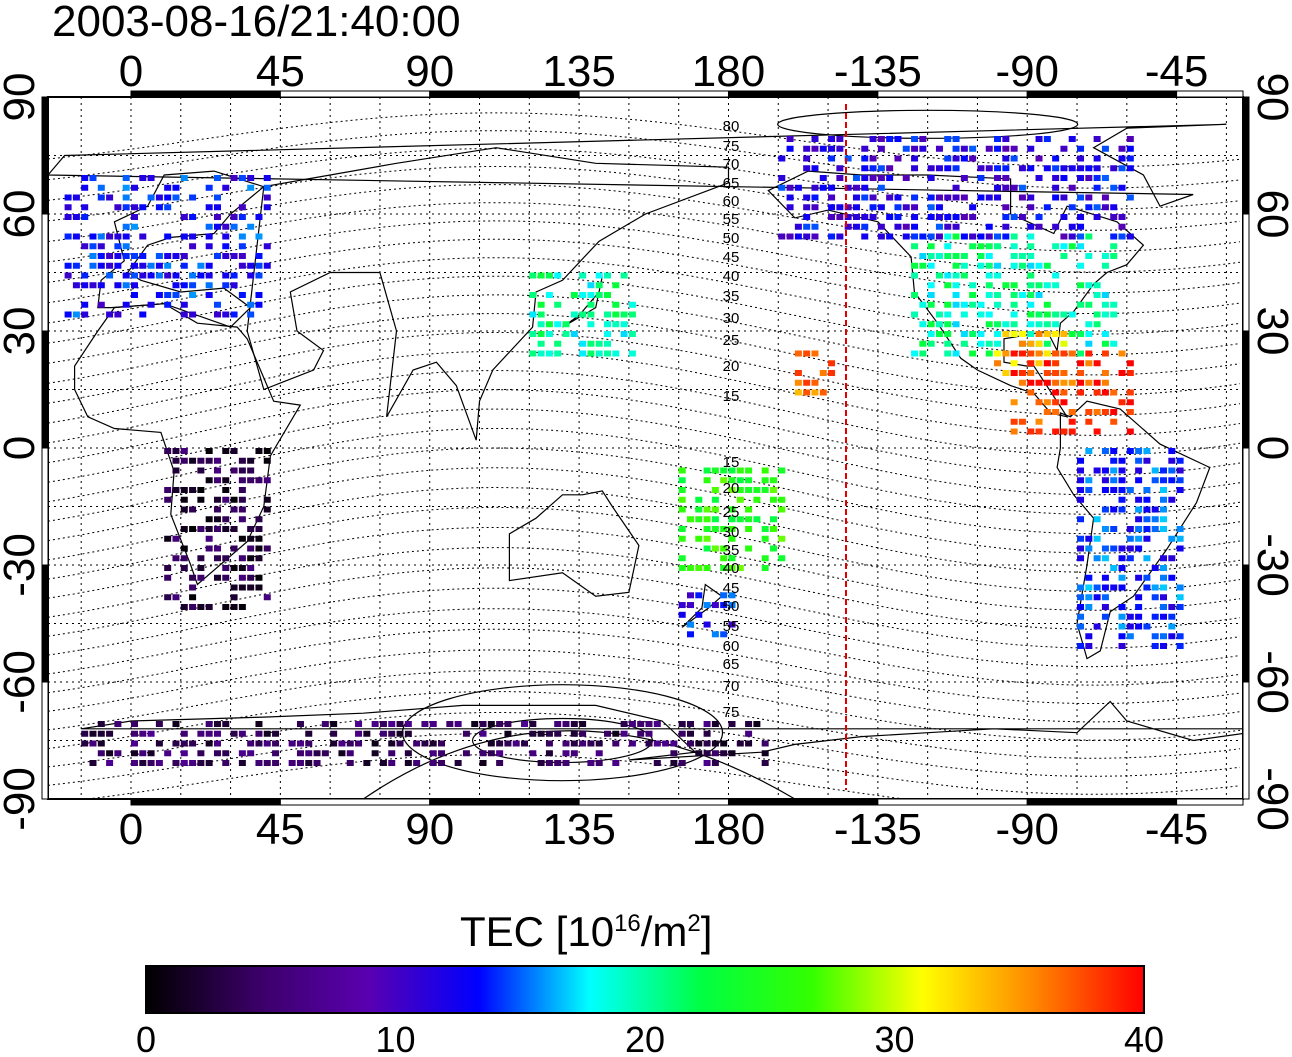  What do you see at coordinates (731, 257) in the screenshot?
I see `contour-label-north: 45` at bounding box center [731, 257].